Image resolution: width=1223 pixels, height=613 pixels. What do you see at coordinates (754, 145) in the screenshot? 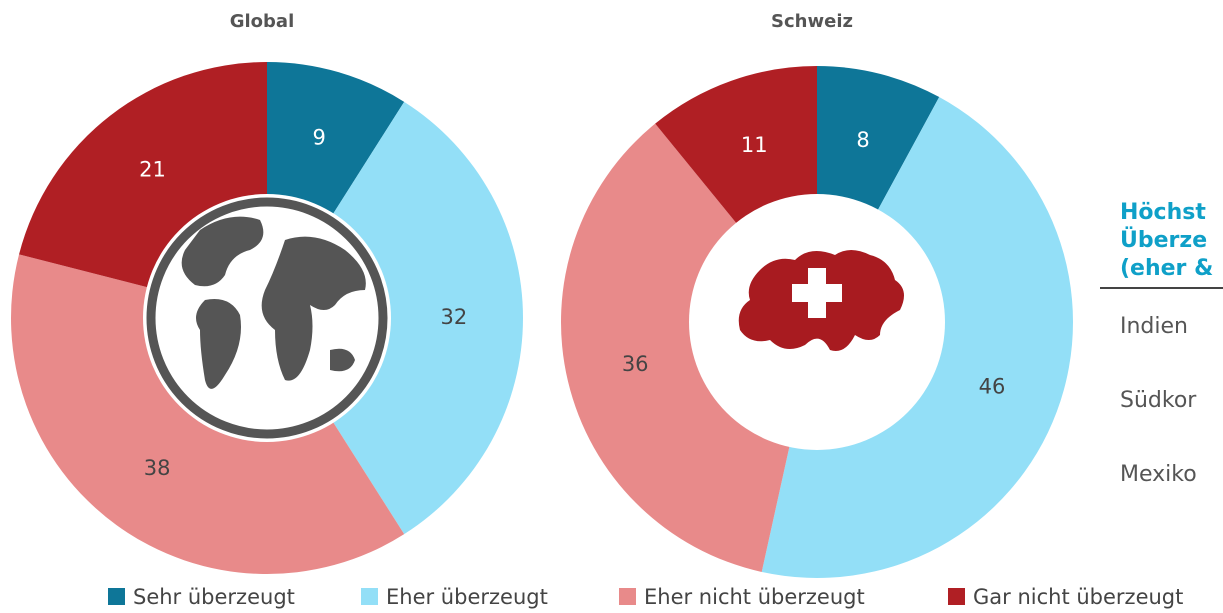
I see `data-label: 11` at bounding box center [754, 145].